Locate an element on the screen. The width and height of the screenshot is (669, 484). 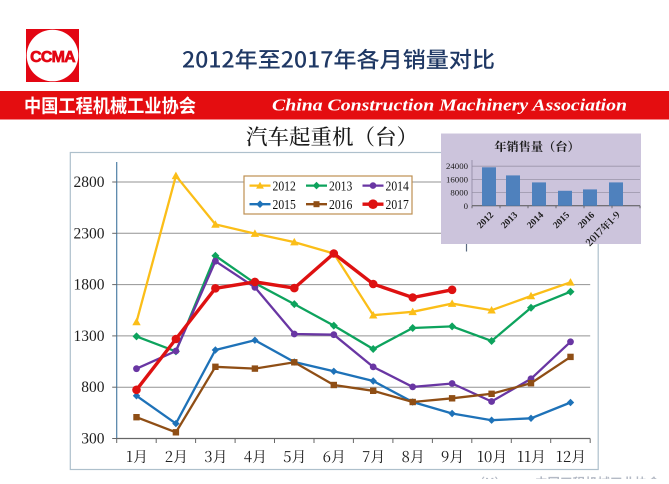
svg-text: 2013 is located at coordinates (340, 187).